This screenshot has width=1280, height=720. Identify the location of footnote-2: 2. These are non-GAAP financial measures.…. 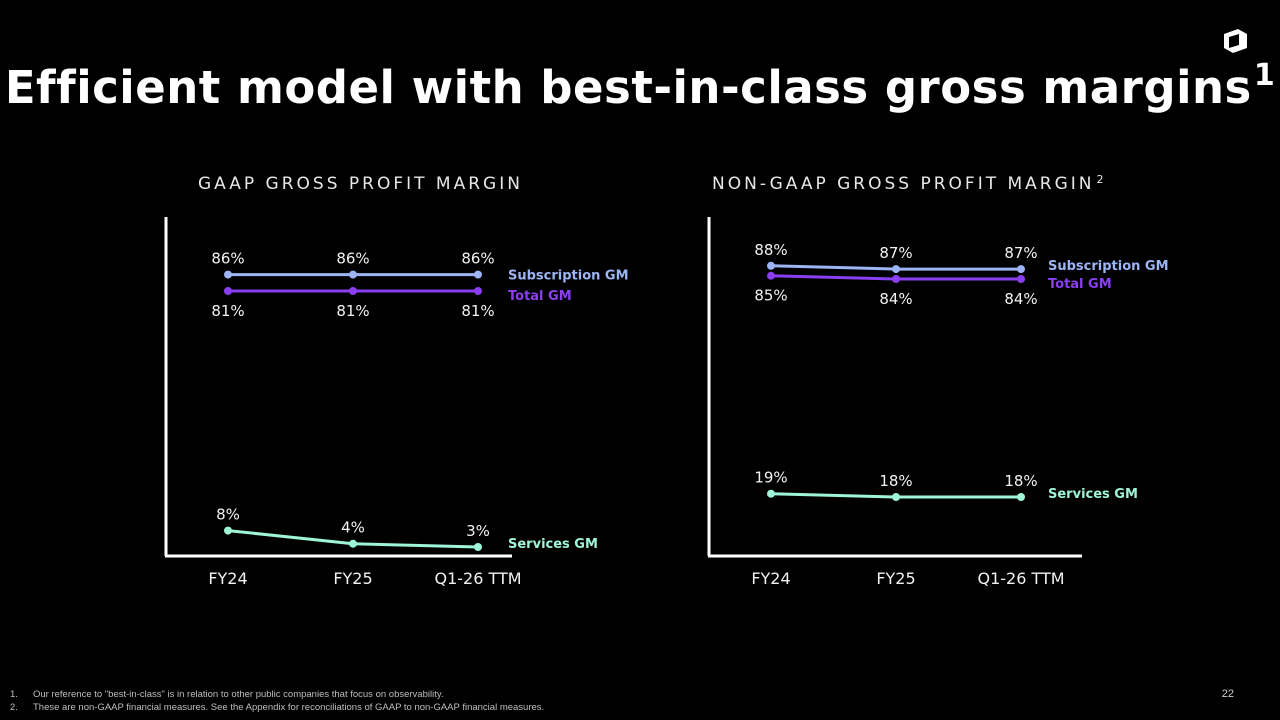
(277, 707).